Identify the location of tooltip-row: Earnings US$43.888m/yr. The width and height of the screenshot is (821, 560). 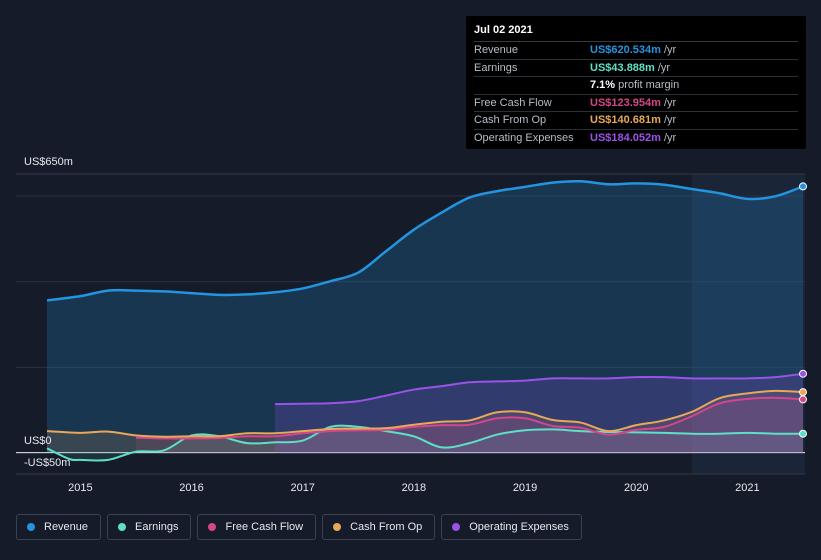
(636, 68).